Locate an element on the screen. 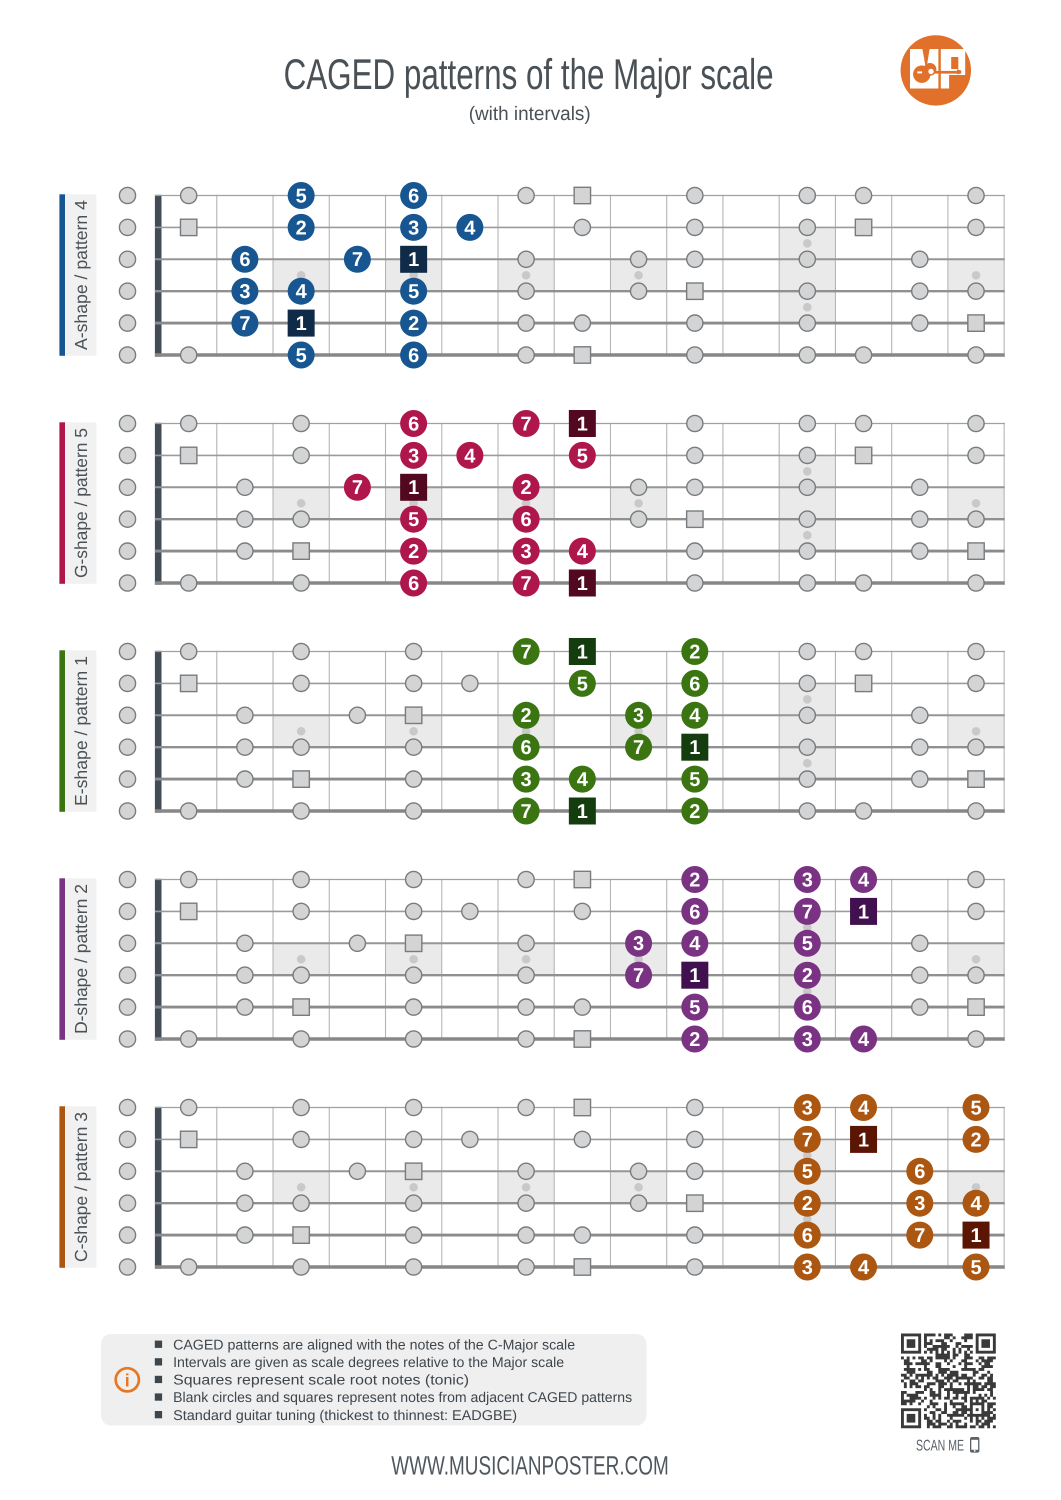 Image resolution: width=1061 pixels, height=1500 pixels. svg-text: G-shape / pattern 5 is located at coordinates (81, 503).